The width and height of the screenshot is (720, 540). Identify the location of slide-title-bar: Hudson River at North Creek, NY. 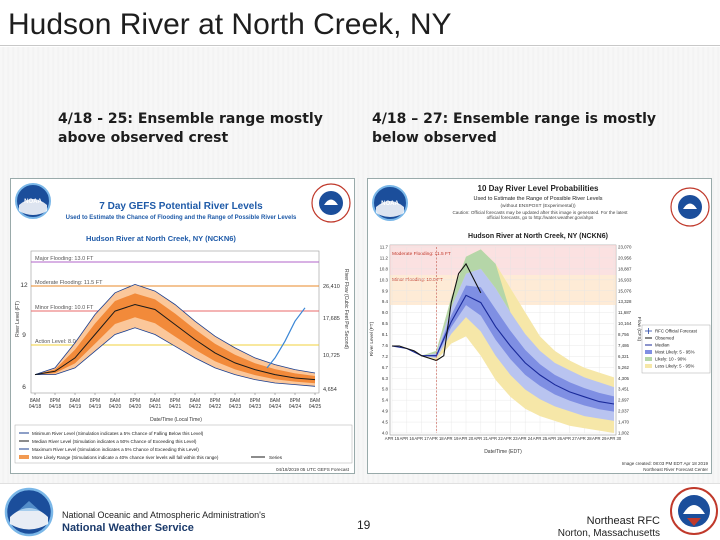
(360, 23).